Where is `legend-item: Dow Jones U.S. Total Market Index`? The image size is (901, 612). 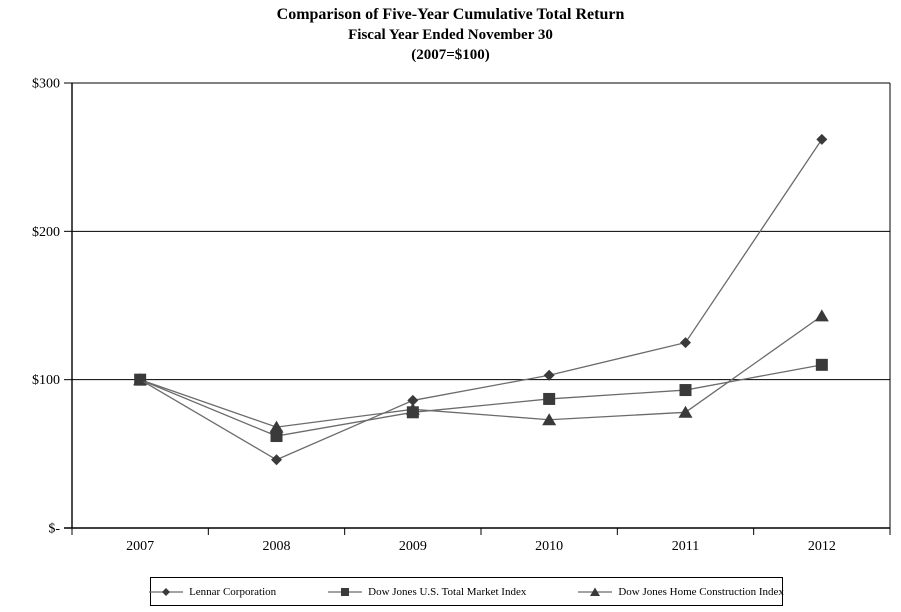 legend-item: Dow Jones U.S. Total Market Index is located at coordinates (427, 592).